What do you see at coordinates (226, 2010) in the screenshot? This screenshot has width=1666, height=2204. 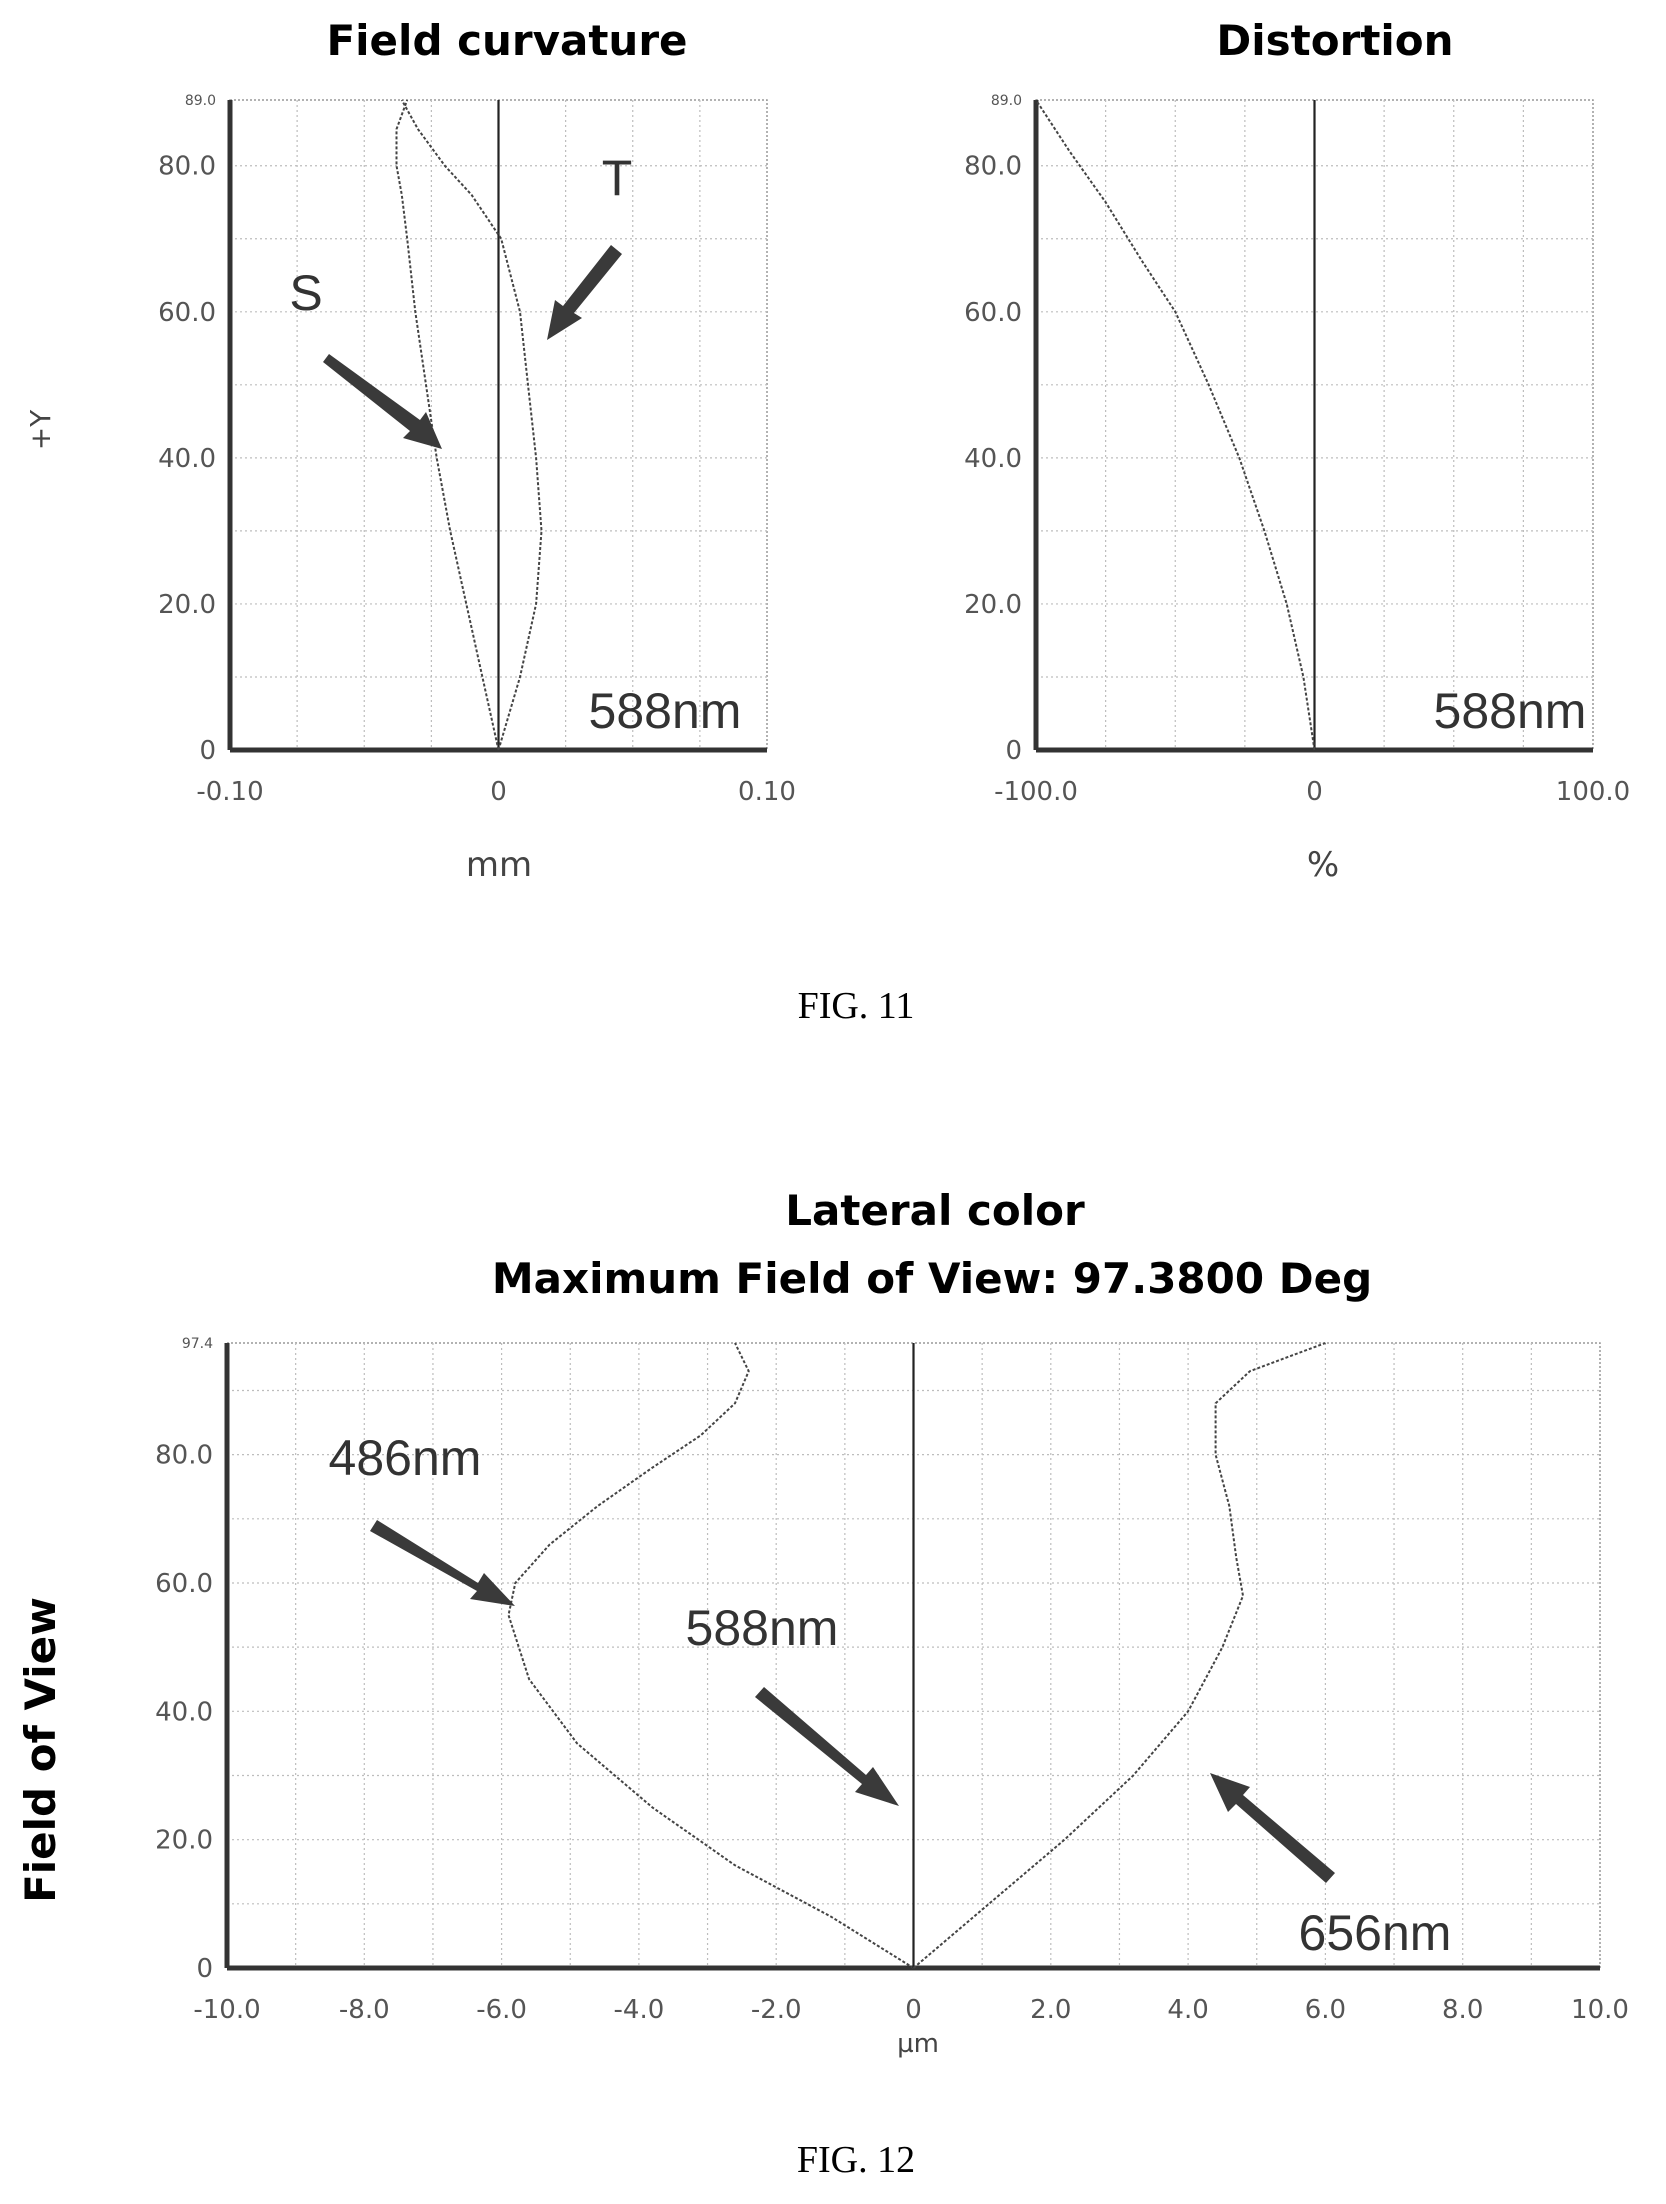 I see `x-tick-label: -10.0` at bounding box center [226, 2010].